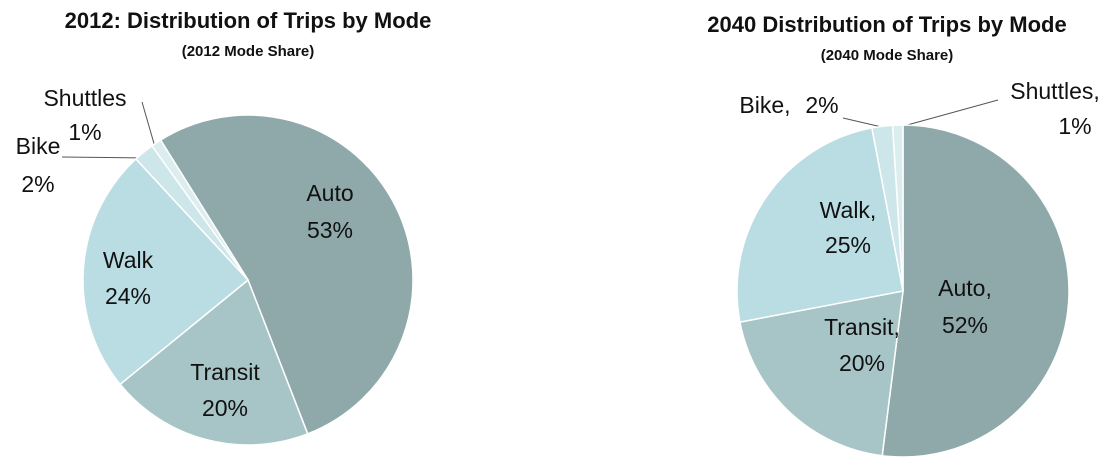 This screenshot has width=1107, height=464. I want to click on slice-value-label: 52%, so click(965, 325).